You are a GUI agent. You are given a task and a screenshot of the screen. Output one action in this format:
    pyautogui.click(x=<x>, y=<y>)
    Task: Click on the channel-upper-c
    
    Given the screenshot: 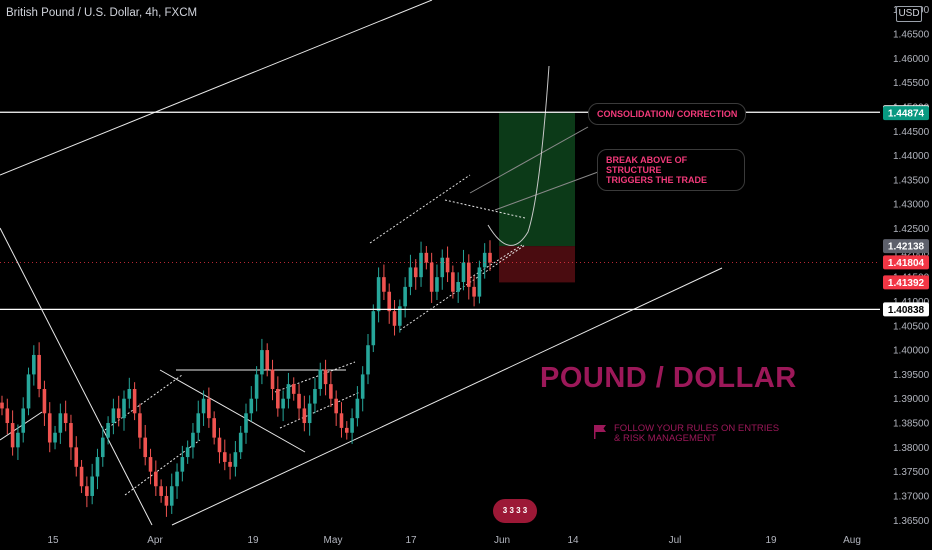 What is the action you would take?
    pyautogui.click(x=420, y=209)
    